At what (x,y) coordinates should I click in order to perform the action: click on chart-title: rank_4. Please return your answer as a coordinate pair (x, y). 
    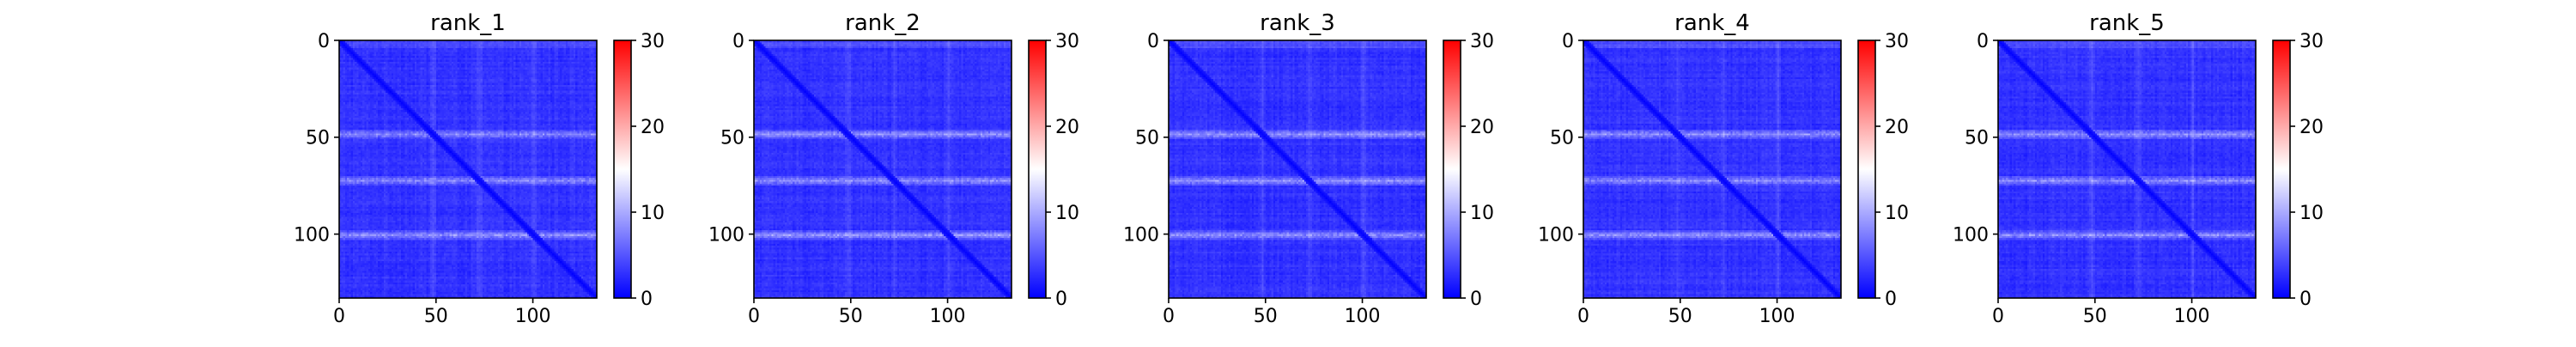
    Looking at the image, I should click on (1712, 23).